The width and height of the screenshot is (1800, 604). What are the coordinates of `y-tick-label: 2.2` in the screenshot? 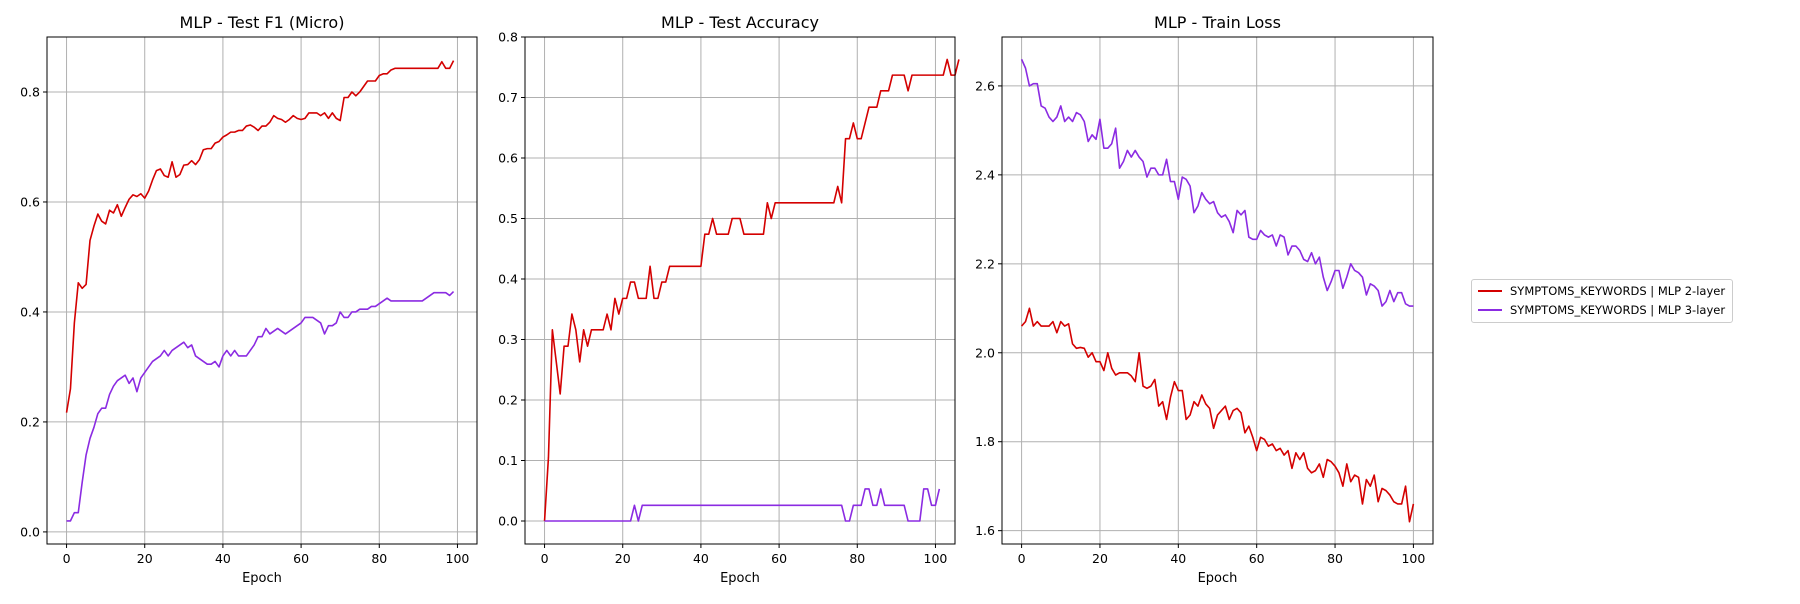 It's located at (985, 263).